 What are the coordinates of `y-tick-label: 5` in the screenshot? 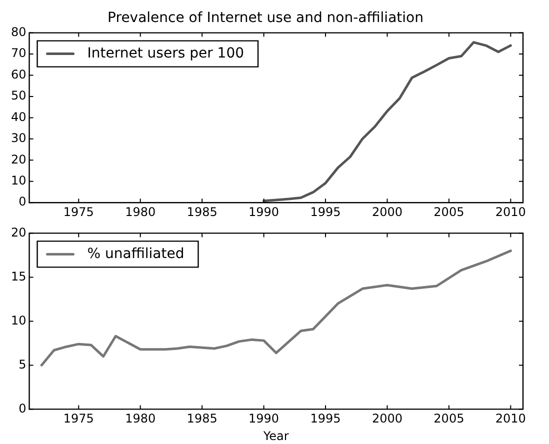 It's located at (22, 364).